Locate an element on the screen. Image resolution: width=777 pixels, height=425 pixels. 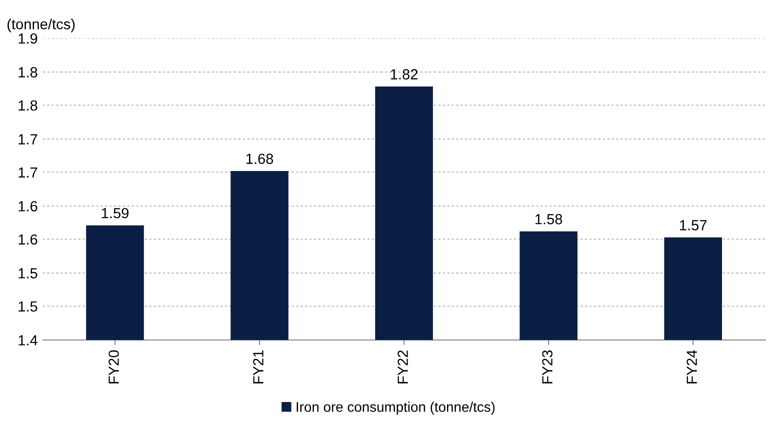
x-tick-label: FY21 is located at coordinates (258, 367).